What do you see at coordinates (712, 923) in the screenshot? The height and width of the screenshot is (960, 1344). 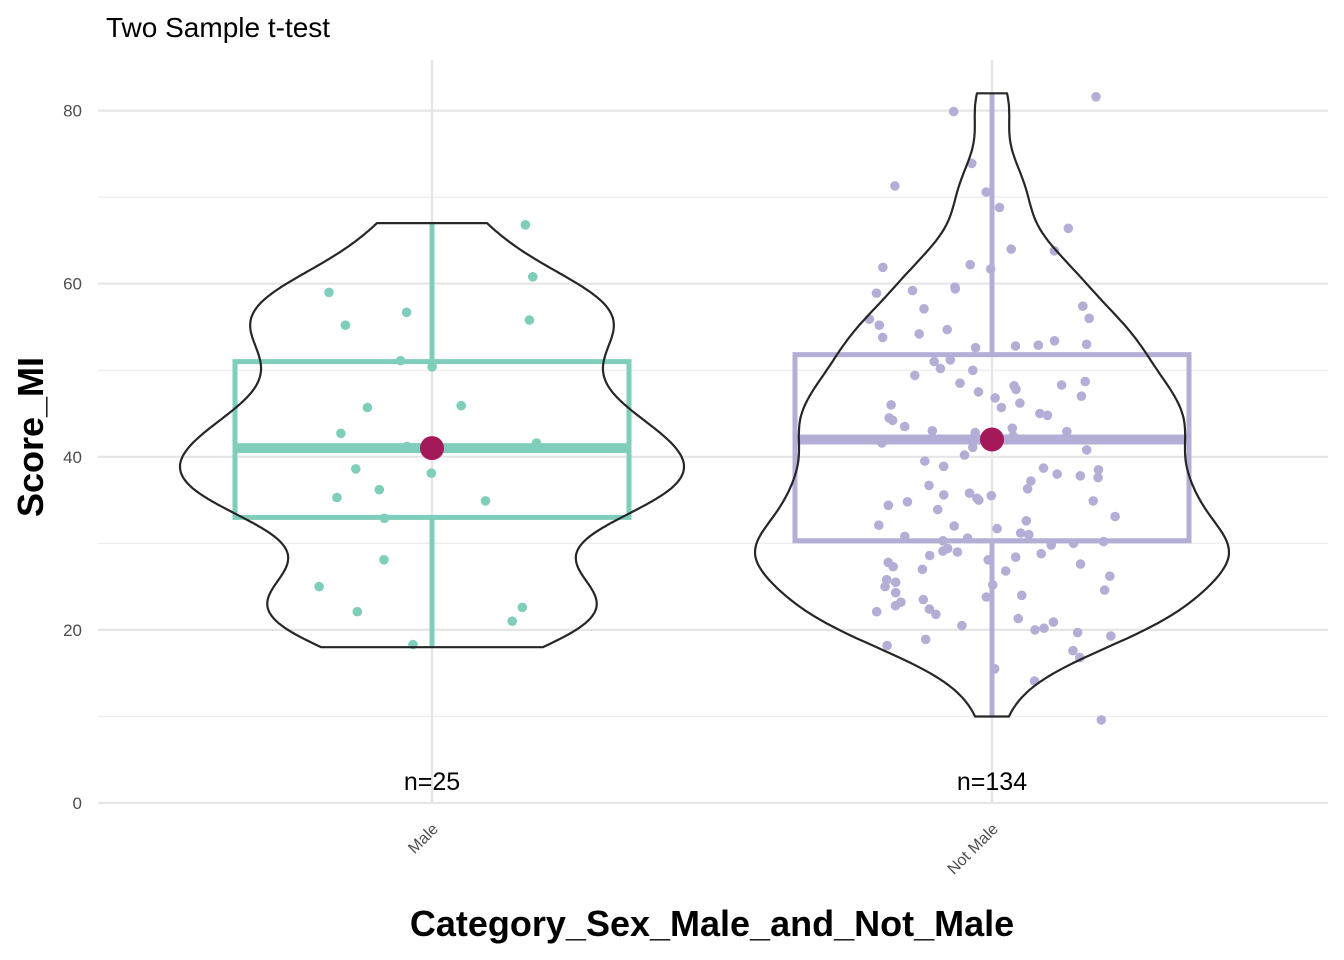 I see `x-axis-title: Category_Sex_Male_and_Not_Male` at bounding box center [712, 923].